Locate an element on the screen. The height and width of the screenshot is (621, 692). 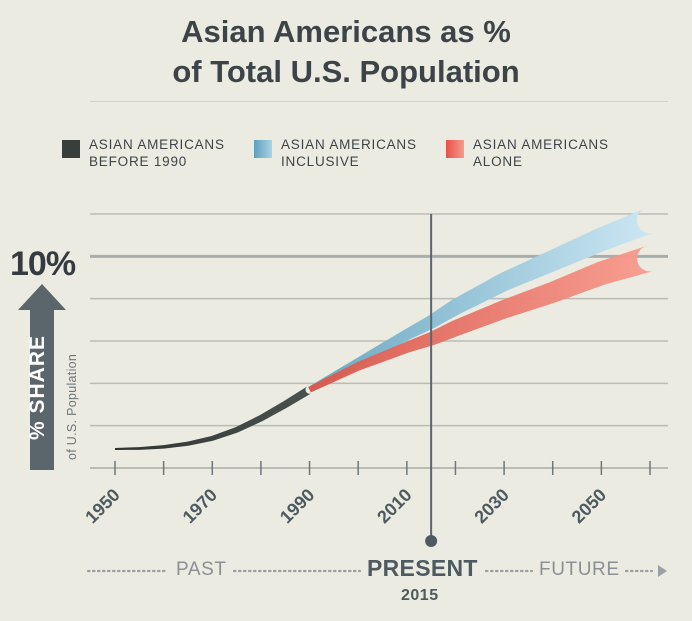
title-line-2: of Total U.S. Population is located at coordinates (346, 71).